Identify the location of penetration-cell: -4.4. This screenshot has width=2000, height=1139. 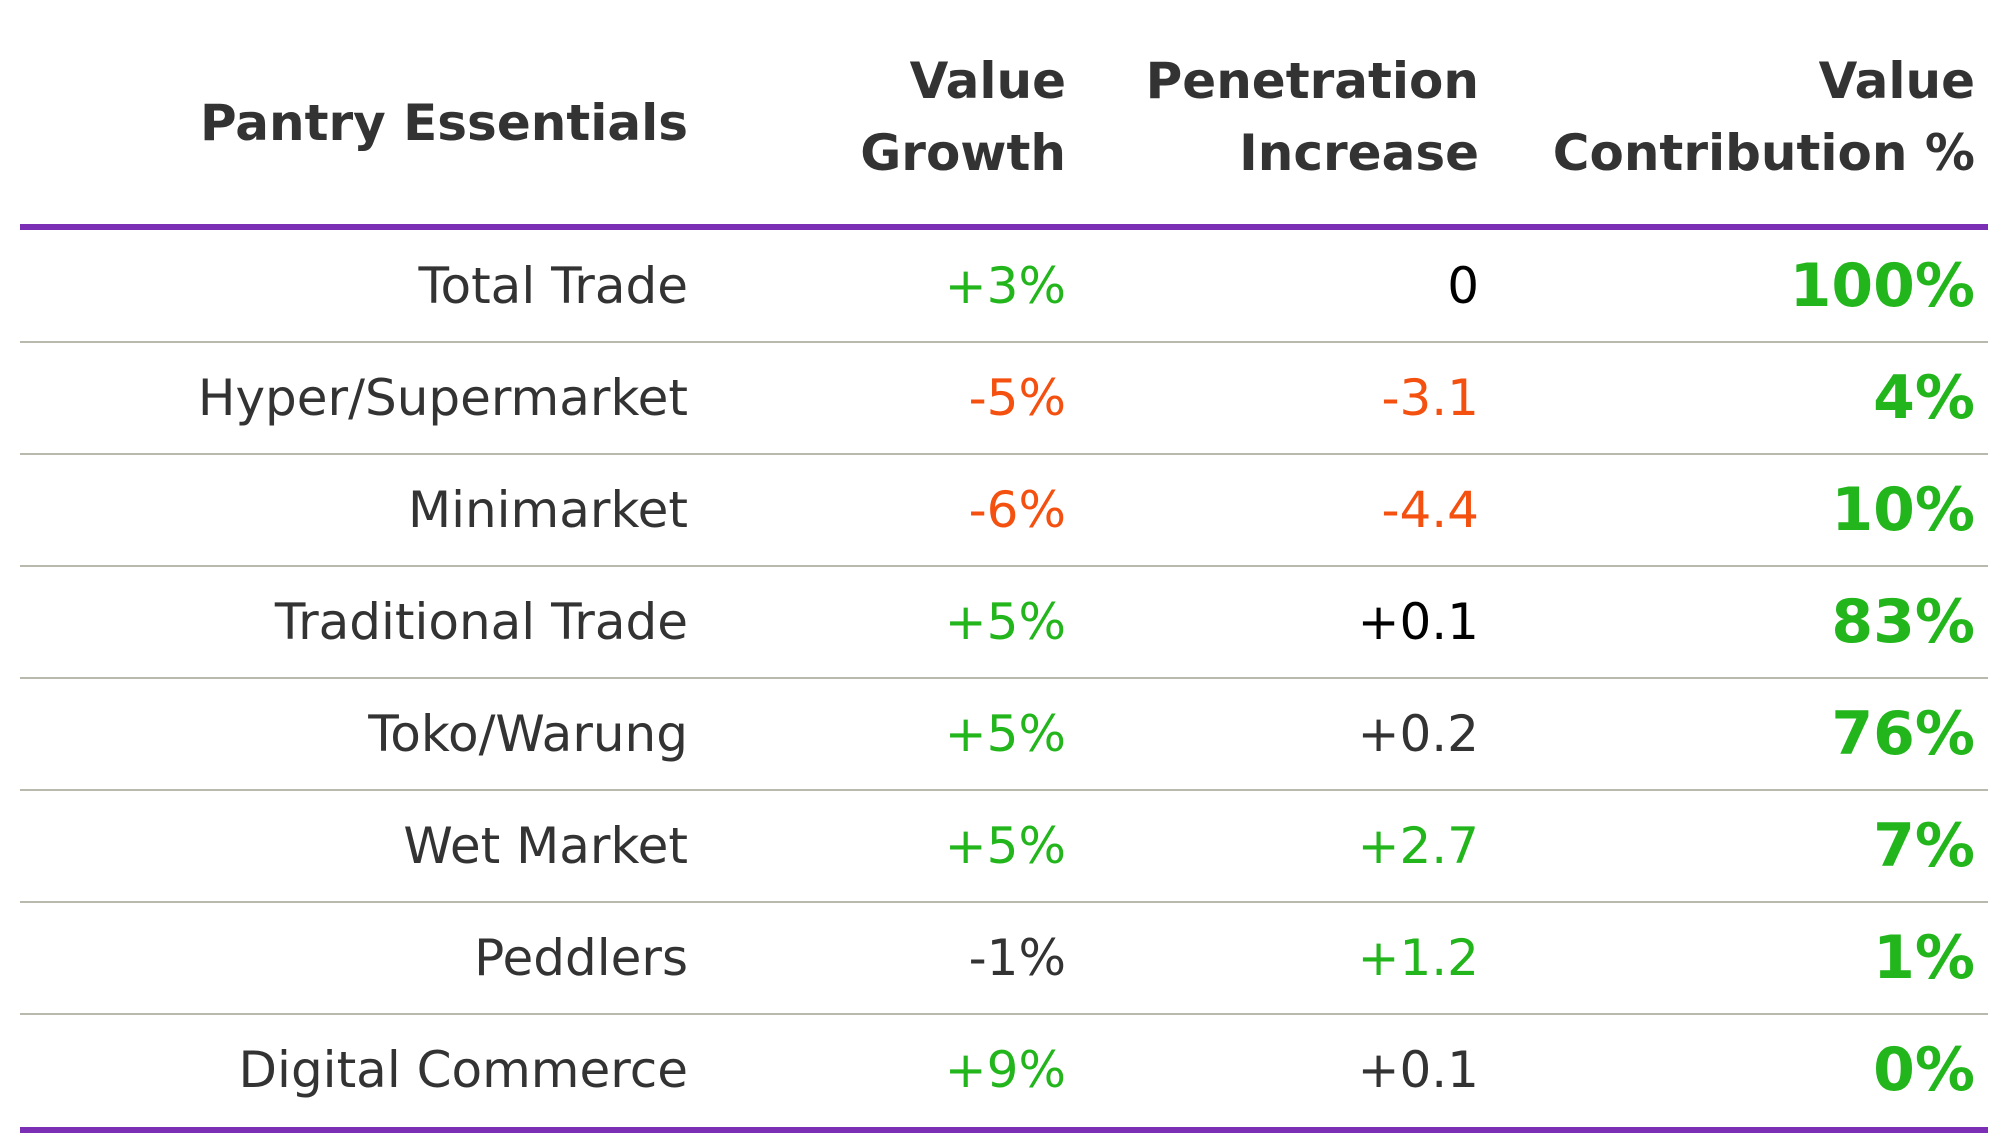
(1430, 510).